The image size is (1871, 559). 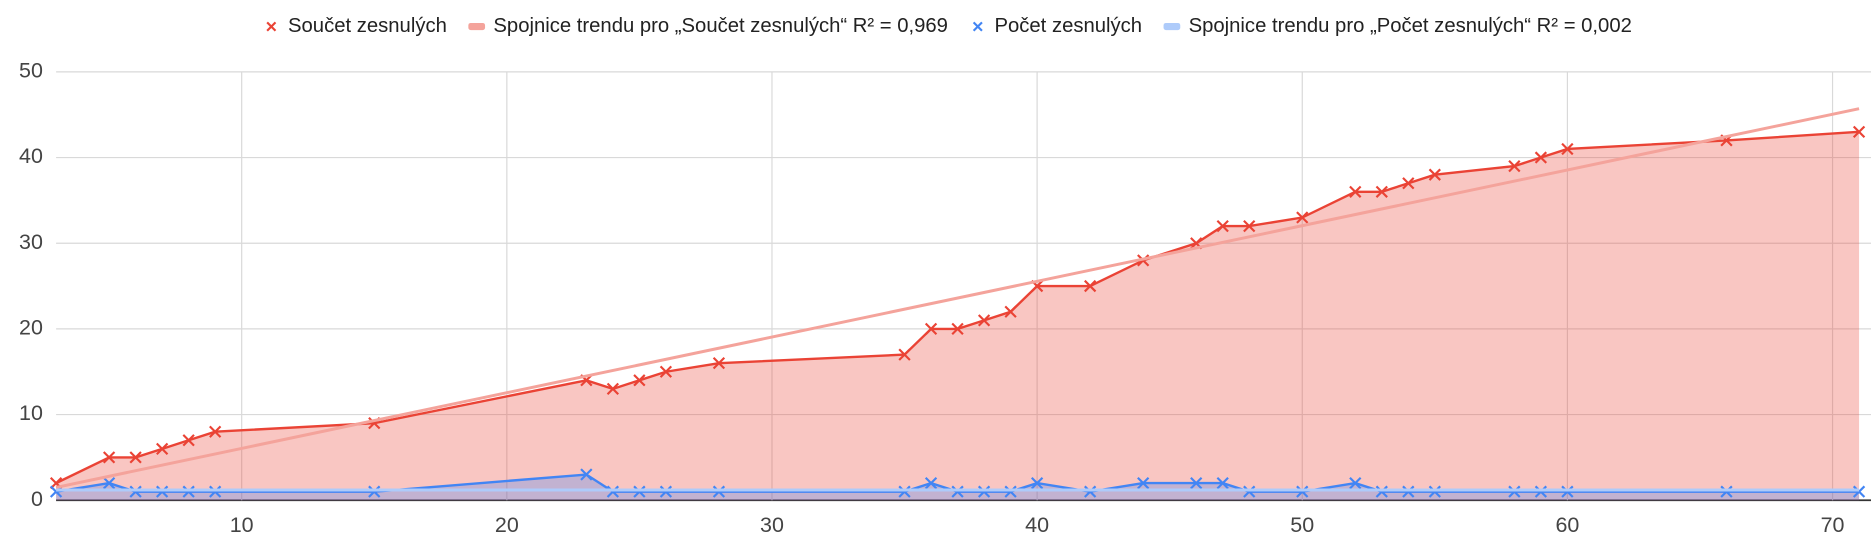 I want to click on x-tick-label: 70, so click(x=1833, y=525).